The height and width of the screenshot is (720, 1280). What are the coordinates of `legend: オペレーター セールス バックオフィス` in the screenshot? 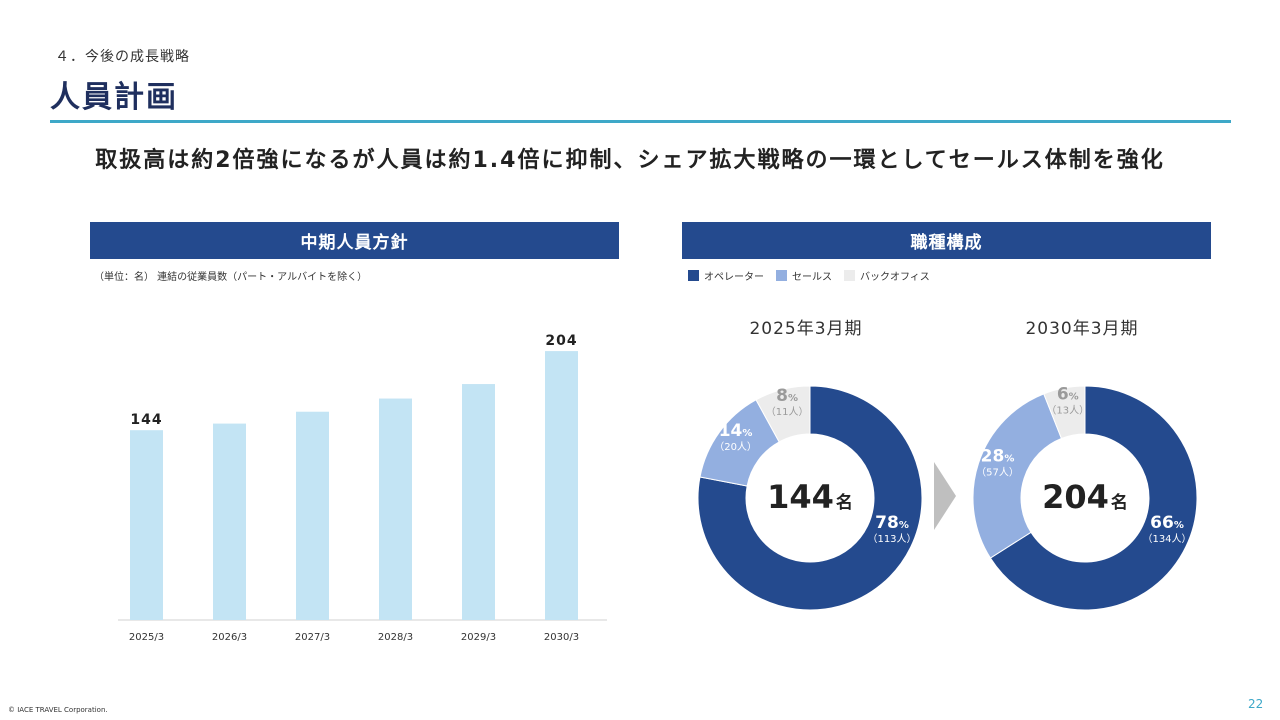 It's located at (815, 275).